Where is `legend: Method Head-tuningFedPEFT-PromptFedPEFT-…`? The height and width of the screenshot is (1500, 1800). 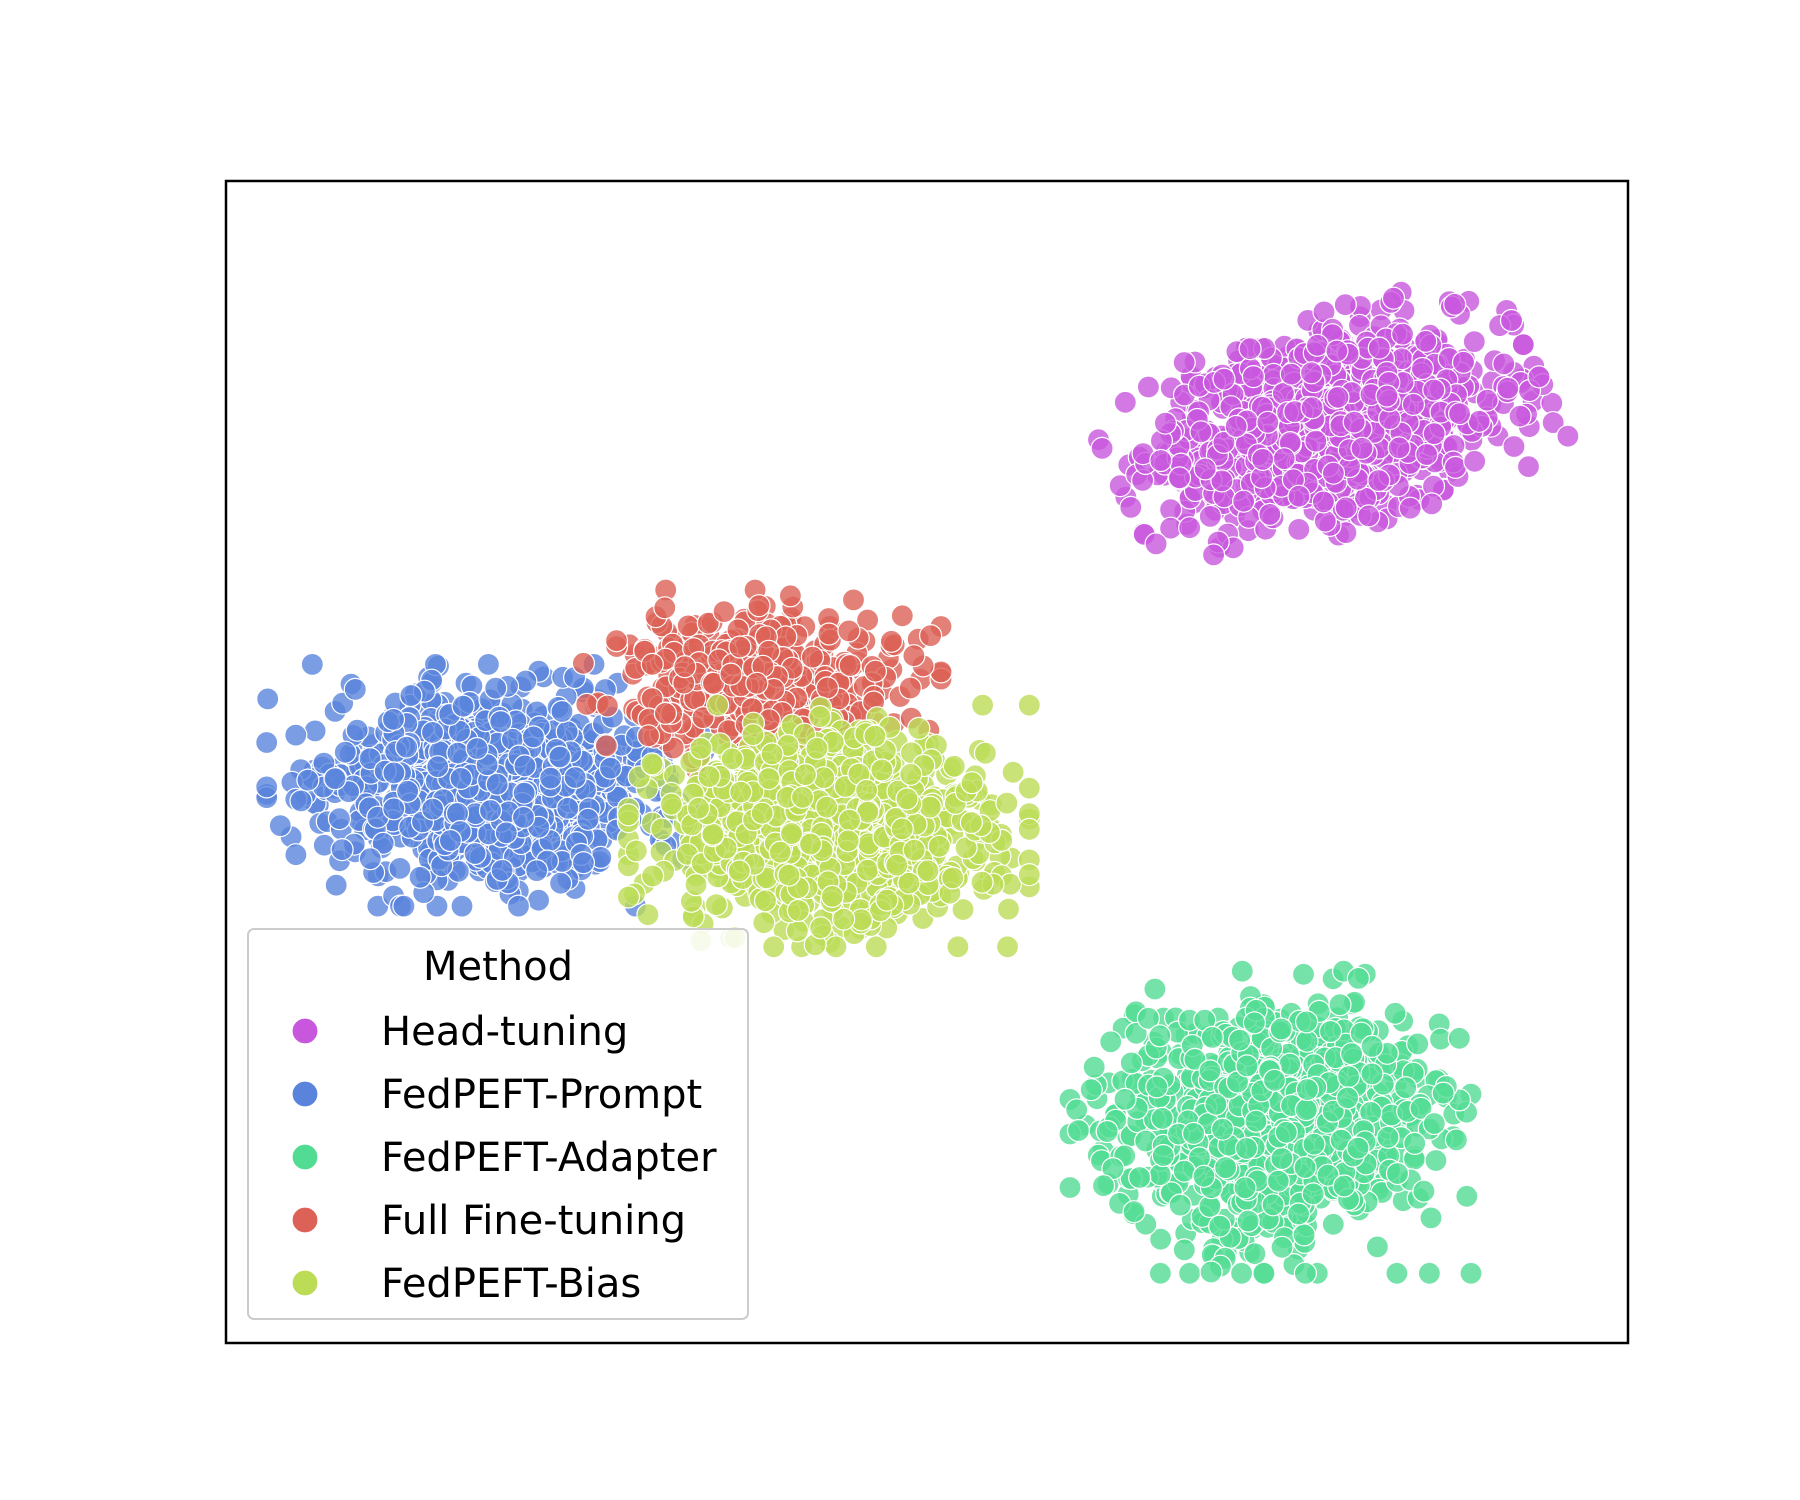
legend: Method Head-tuningFedPEFT-PromptFedPEFT-… is located at coordinates (498, 1124).